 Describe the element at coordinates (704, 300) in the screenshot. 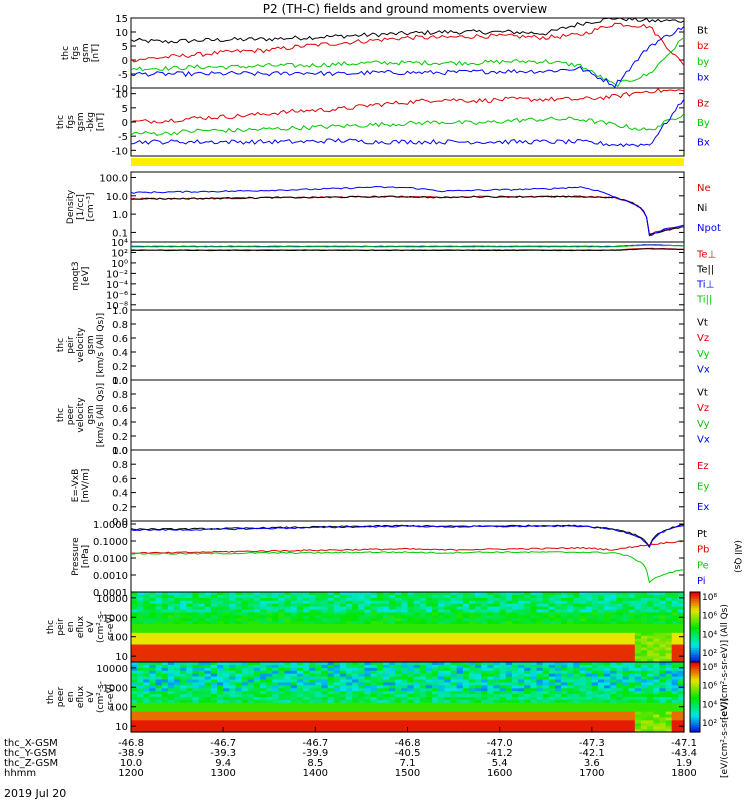

I see `legend-Ti: Ti||` at that location.